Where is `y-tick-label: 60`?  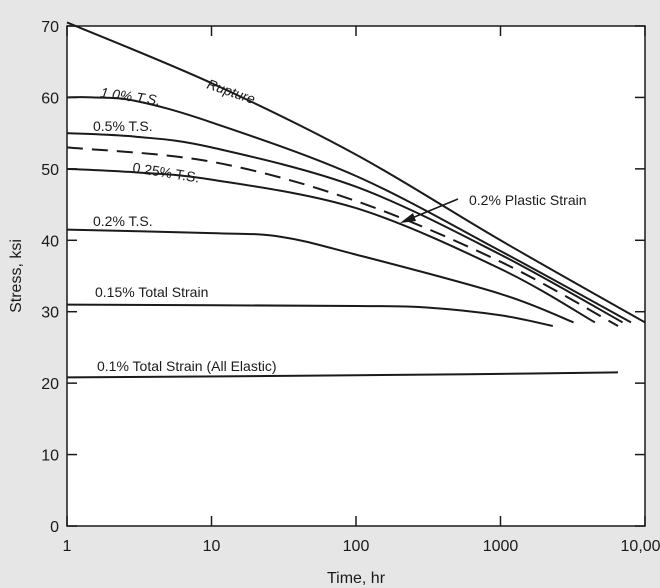 y-tick-label: 60 is located at coordinates (50, 98).